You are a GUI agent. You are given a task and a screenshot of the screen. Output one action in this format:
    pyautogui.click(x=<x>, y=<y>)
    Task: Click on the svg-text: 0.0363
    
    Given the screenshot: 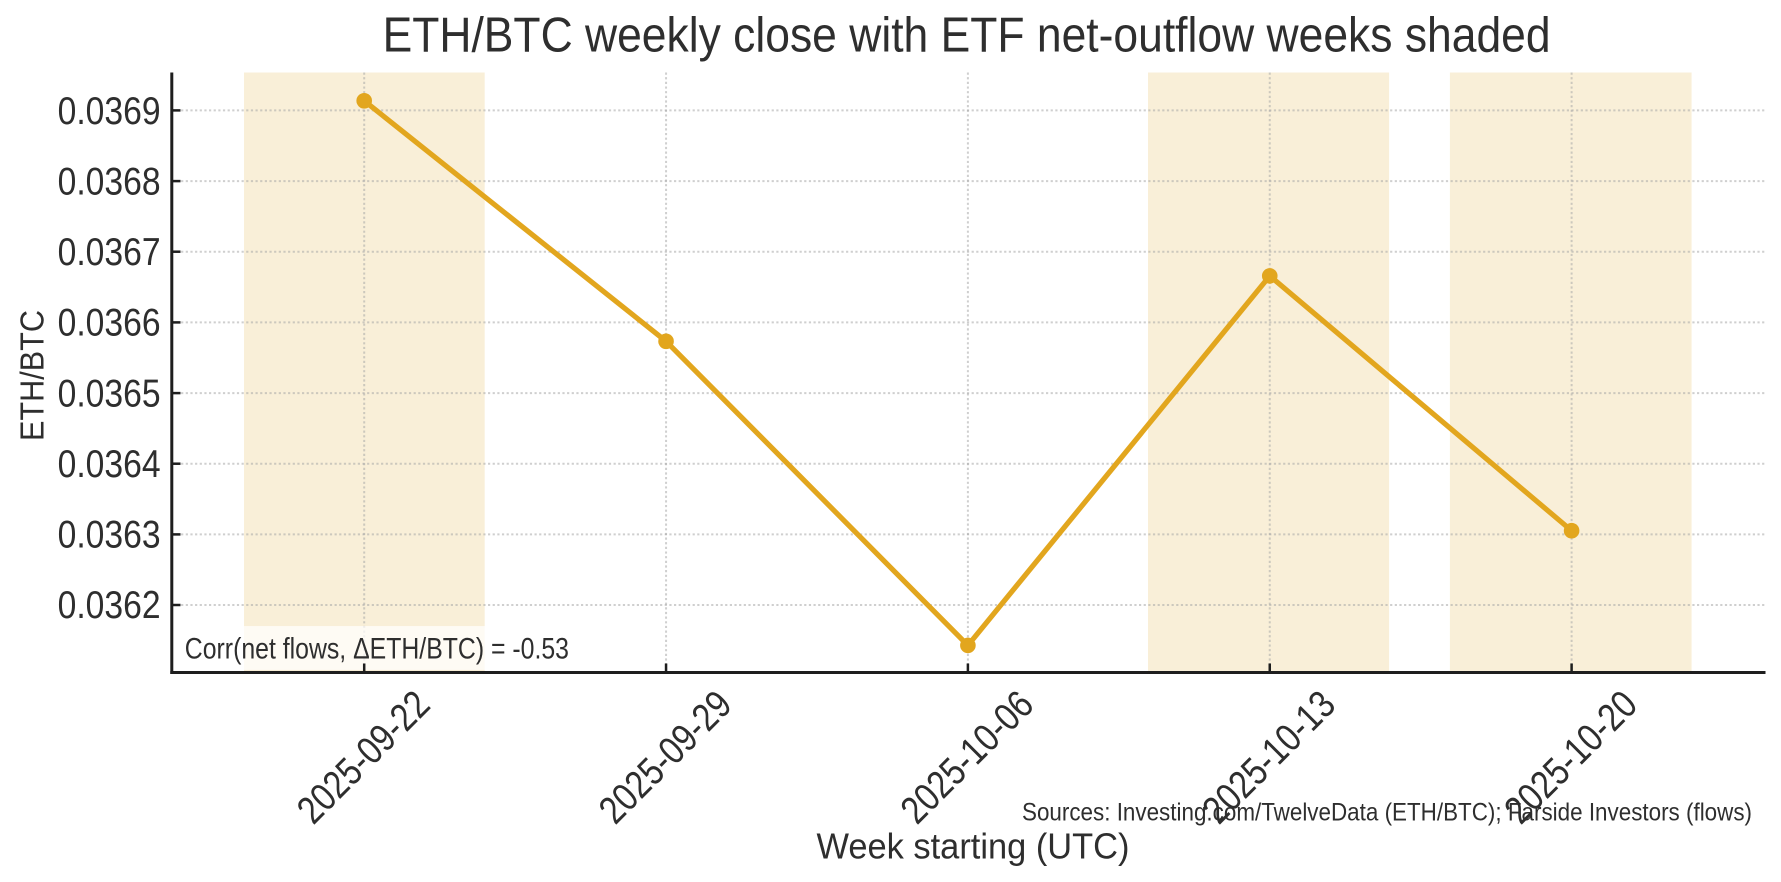 What is the action you would take?
    pyautogui.click(x=109, y=535)
    